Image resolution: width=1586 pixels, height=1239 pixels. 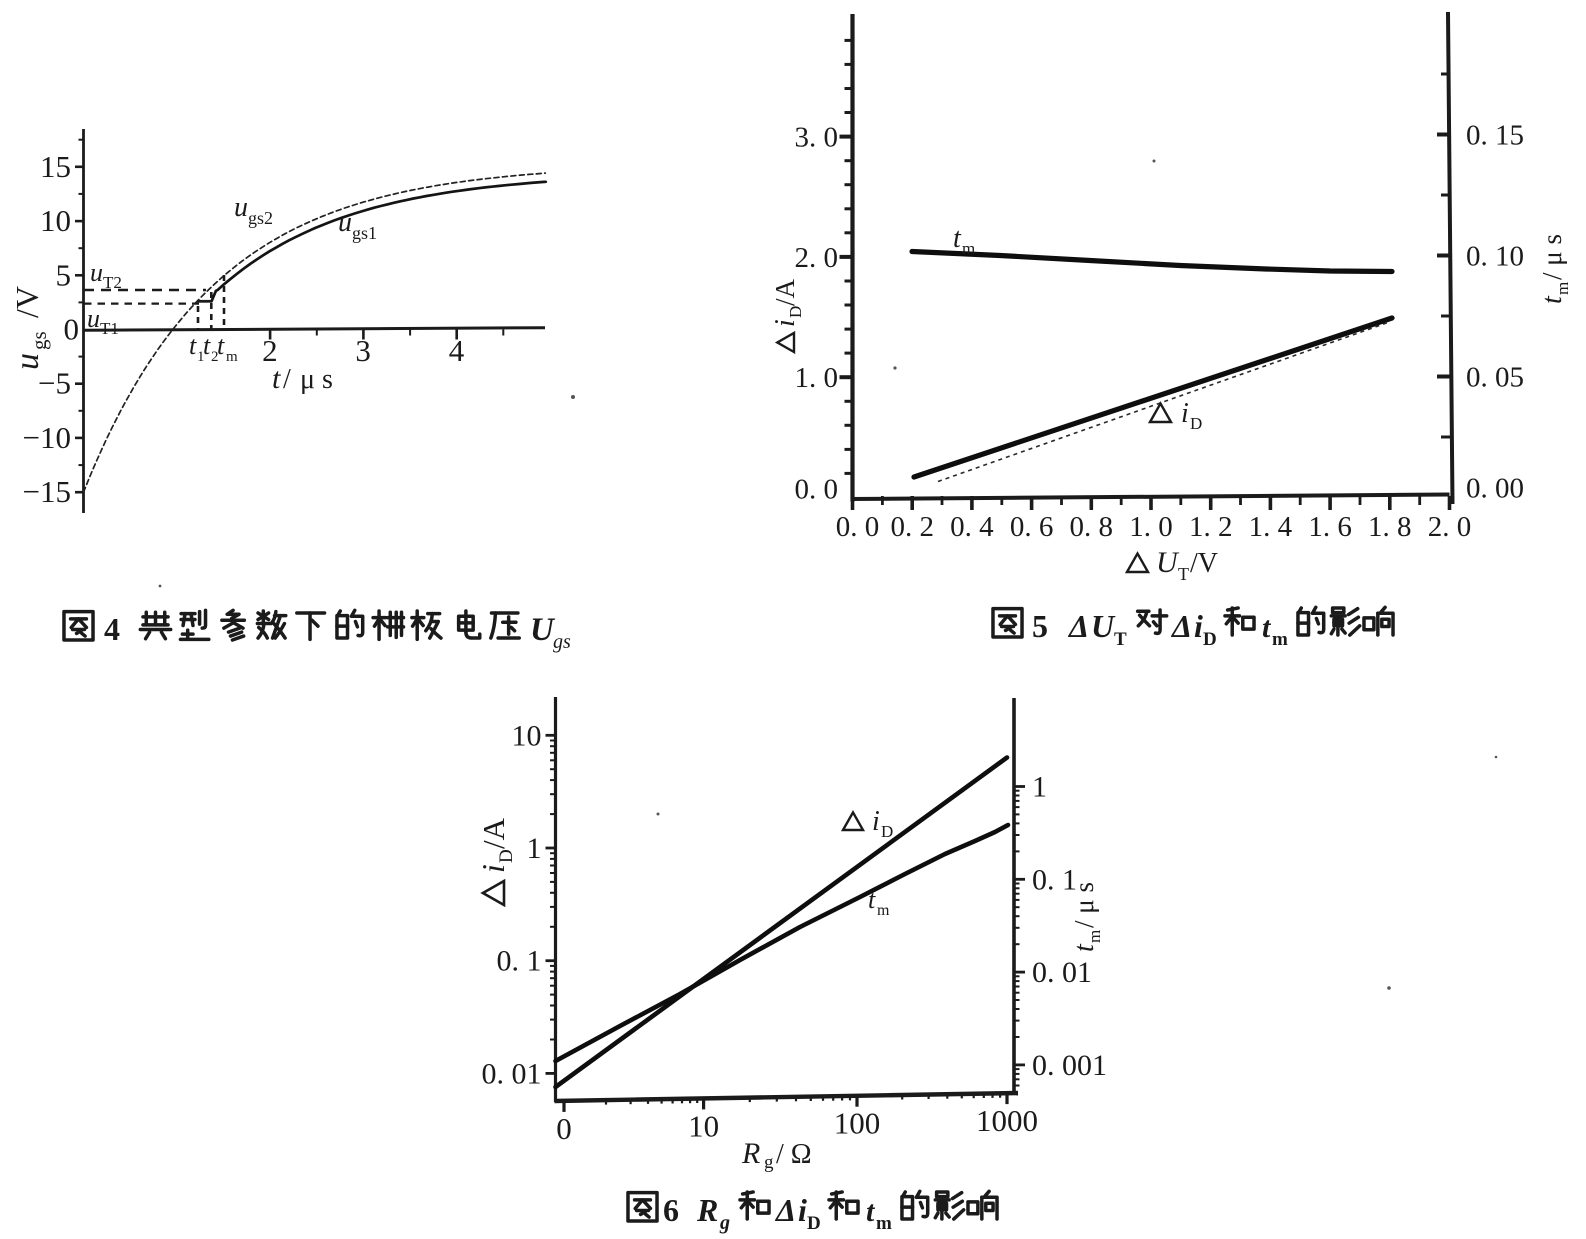 What do you see at coordinates (363, 350) in the screenshot?
I see `svg-text: 3` at bounding box center [363, 350].